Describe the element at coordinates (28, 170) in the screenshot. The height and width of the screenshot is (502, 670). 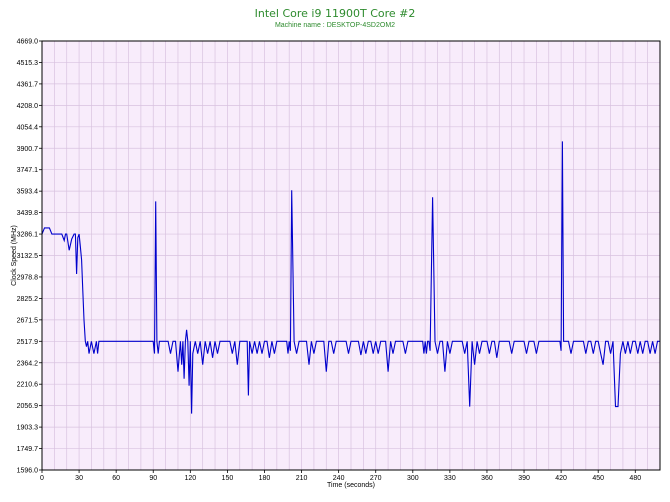
I see `y-tick-label: 3747.1` at that location.